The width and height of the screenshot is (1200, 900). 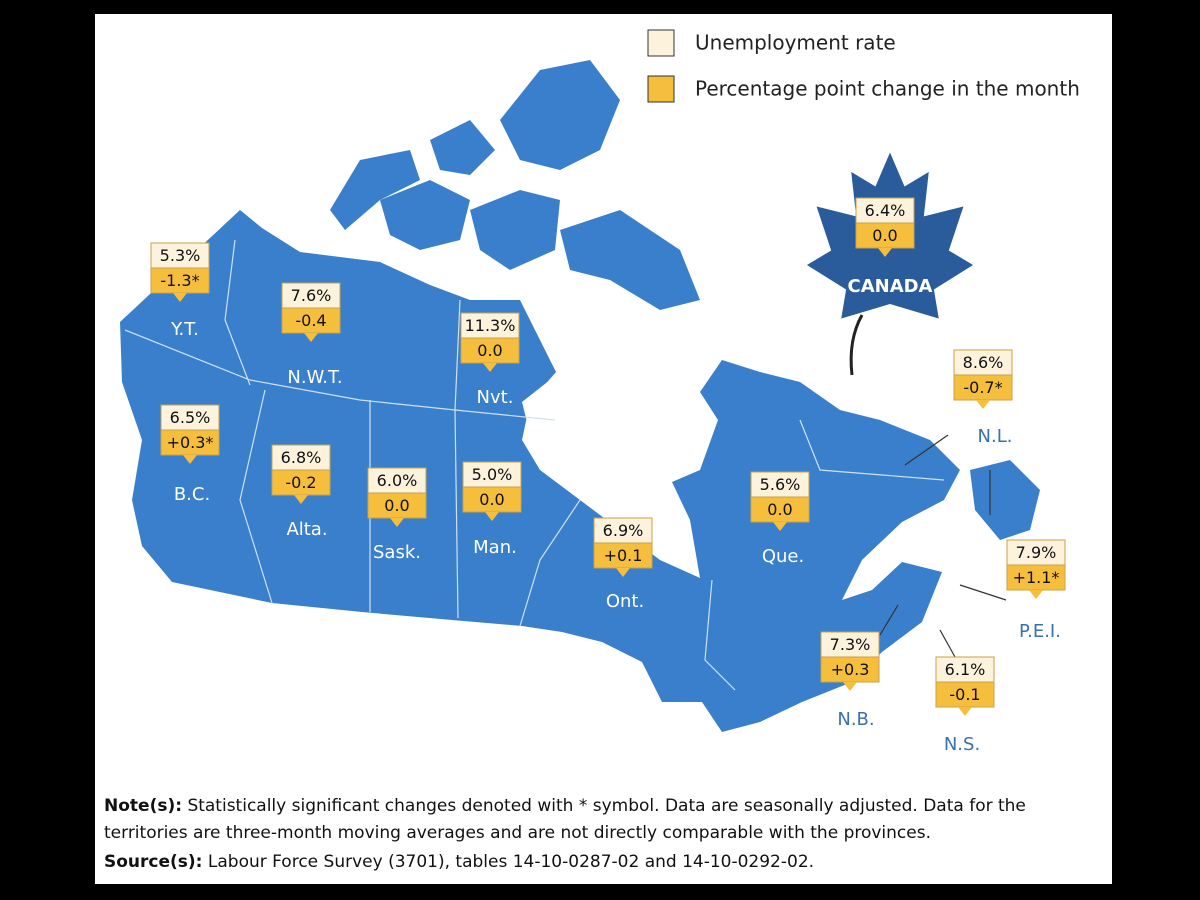 What do you see at coordinates (625, 601) in the screenshot?
I see `region-name: Ont.` at bounding box center [625, 601].